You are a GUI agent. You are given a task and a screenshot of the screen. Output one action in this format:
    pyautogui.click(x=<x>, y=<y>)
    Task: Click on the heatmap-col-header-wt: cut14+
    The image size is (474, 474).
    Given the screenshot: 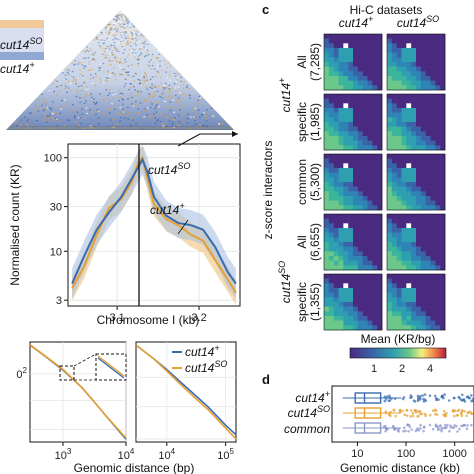 What is the action you would take?
    pyautogui.click(x=356, y=22)
    